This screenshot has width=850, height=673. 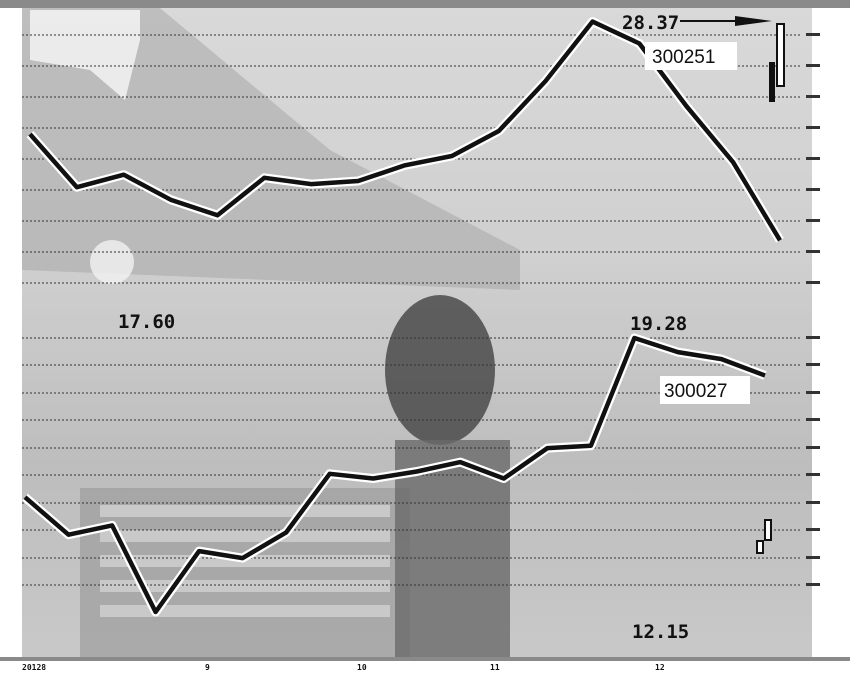 What do you see at coordinates (660, 667) in the screenshot?
I see `x-tick-label: 12` at bounding box center [660, 667].